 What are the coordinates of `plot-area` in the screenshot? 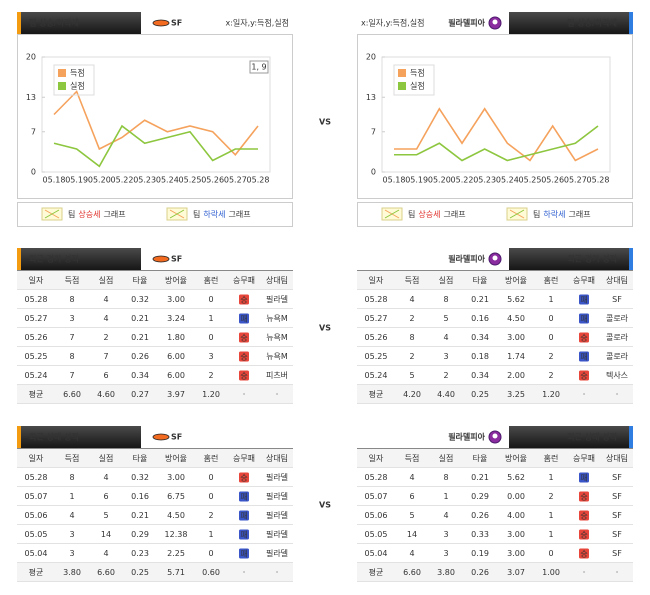 It's located at (156, 114).